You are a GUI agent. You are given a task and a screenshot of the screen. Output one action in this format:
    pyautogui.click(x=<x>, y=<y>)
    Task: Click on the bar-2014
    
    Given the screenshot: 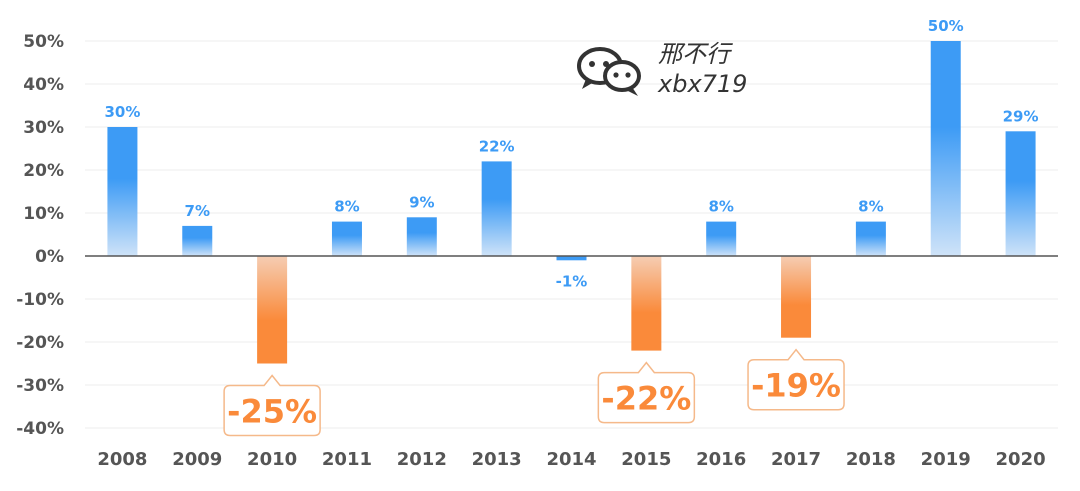 What is the action you would take?
    pyautogui.click(x=571, y=258)
    